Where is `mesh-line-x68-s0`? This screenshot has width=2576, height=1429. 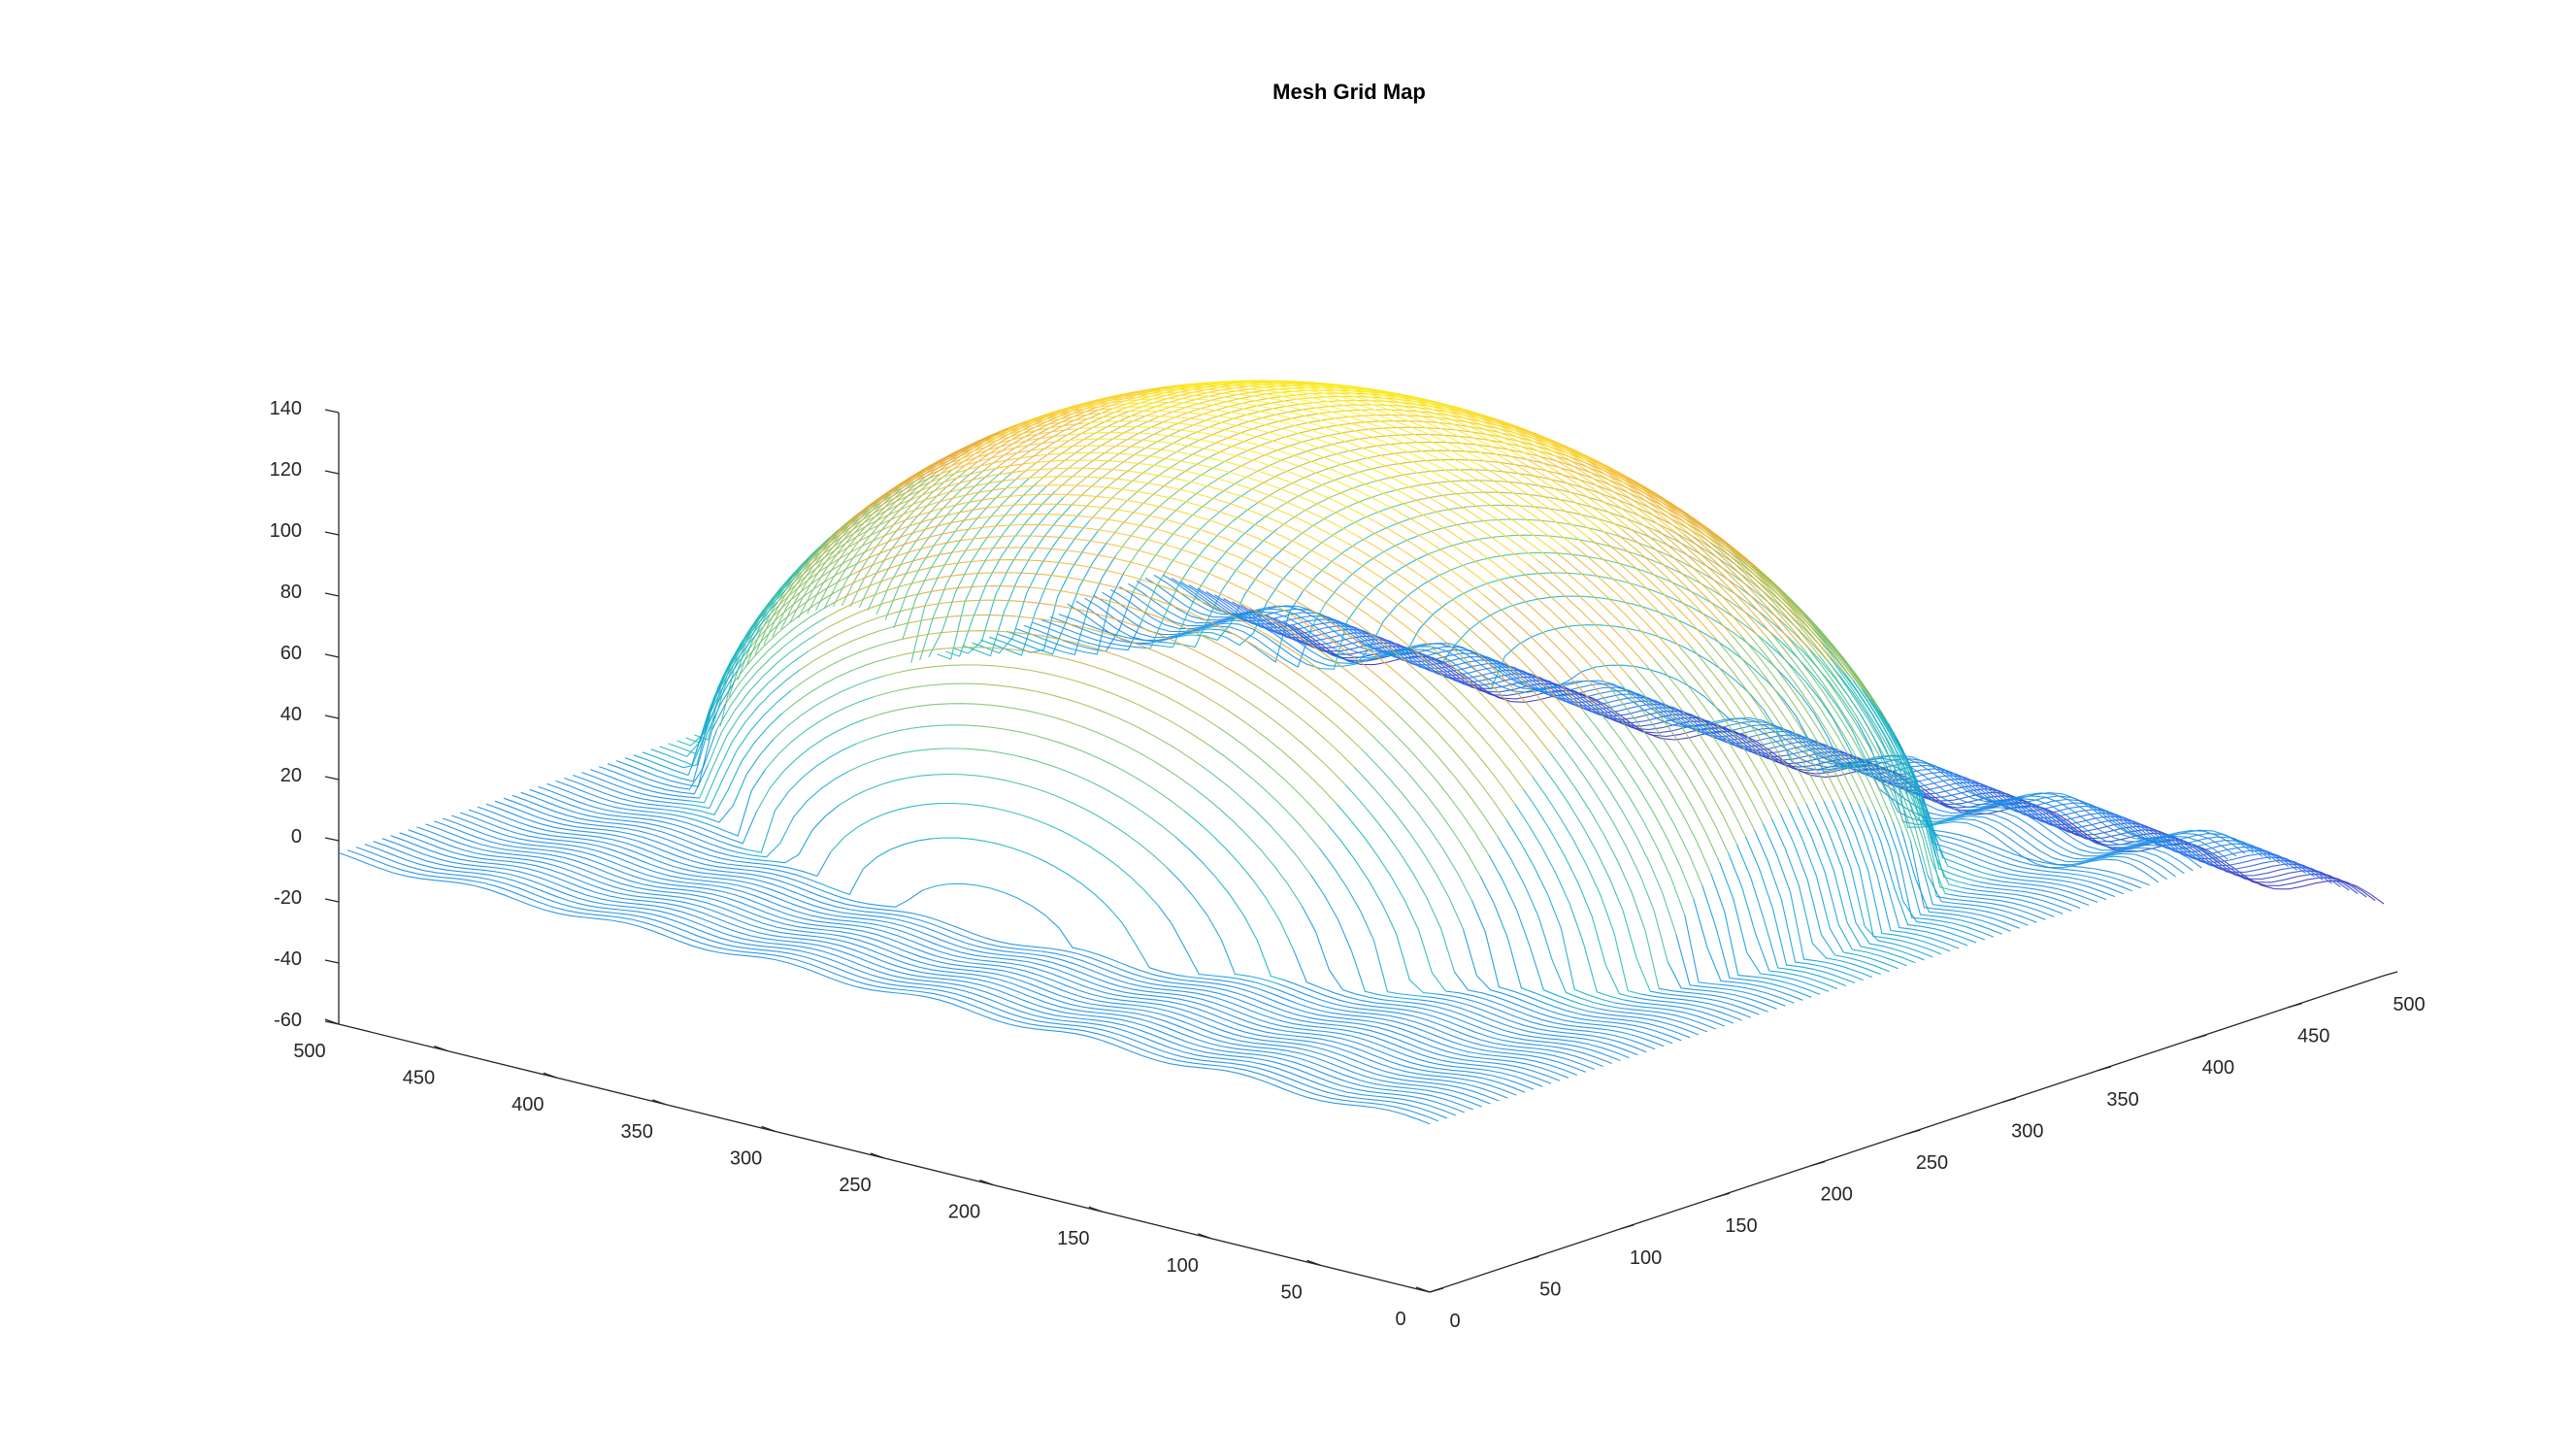 mesh-line-x68-s0 is located at coordinates (1965, 884).